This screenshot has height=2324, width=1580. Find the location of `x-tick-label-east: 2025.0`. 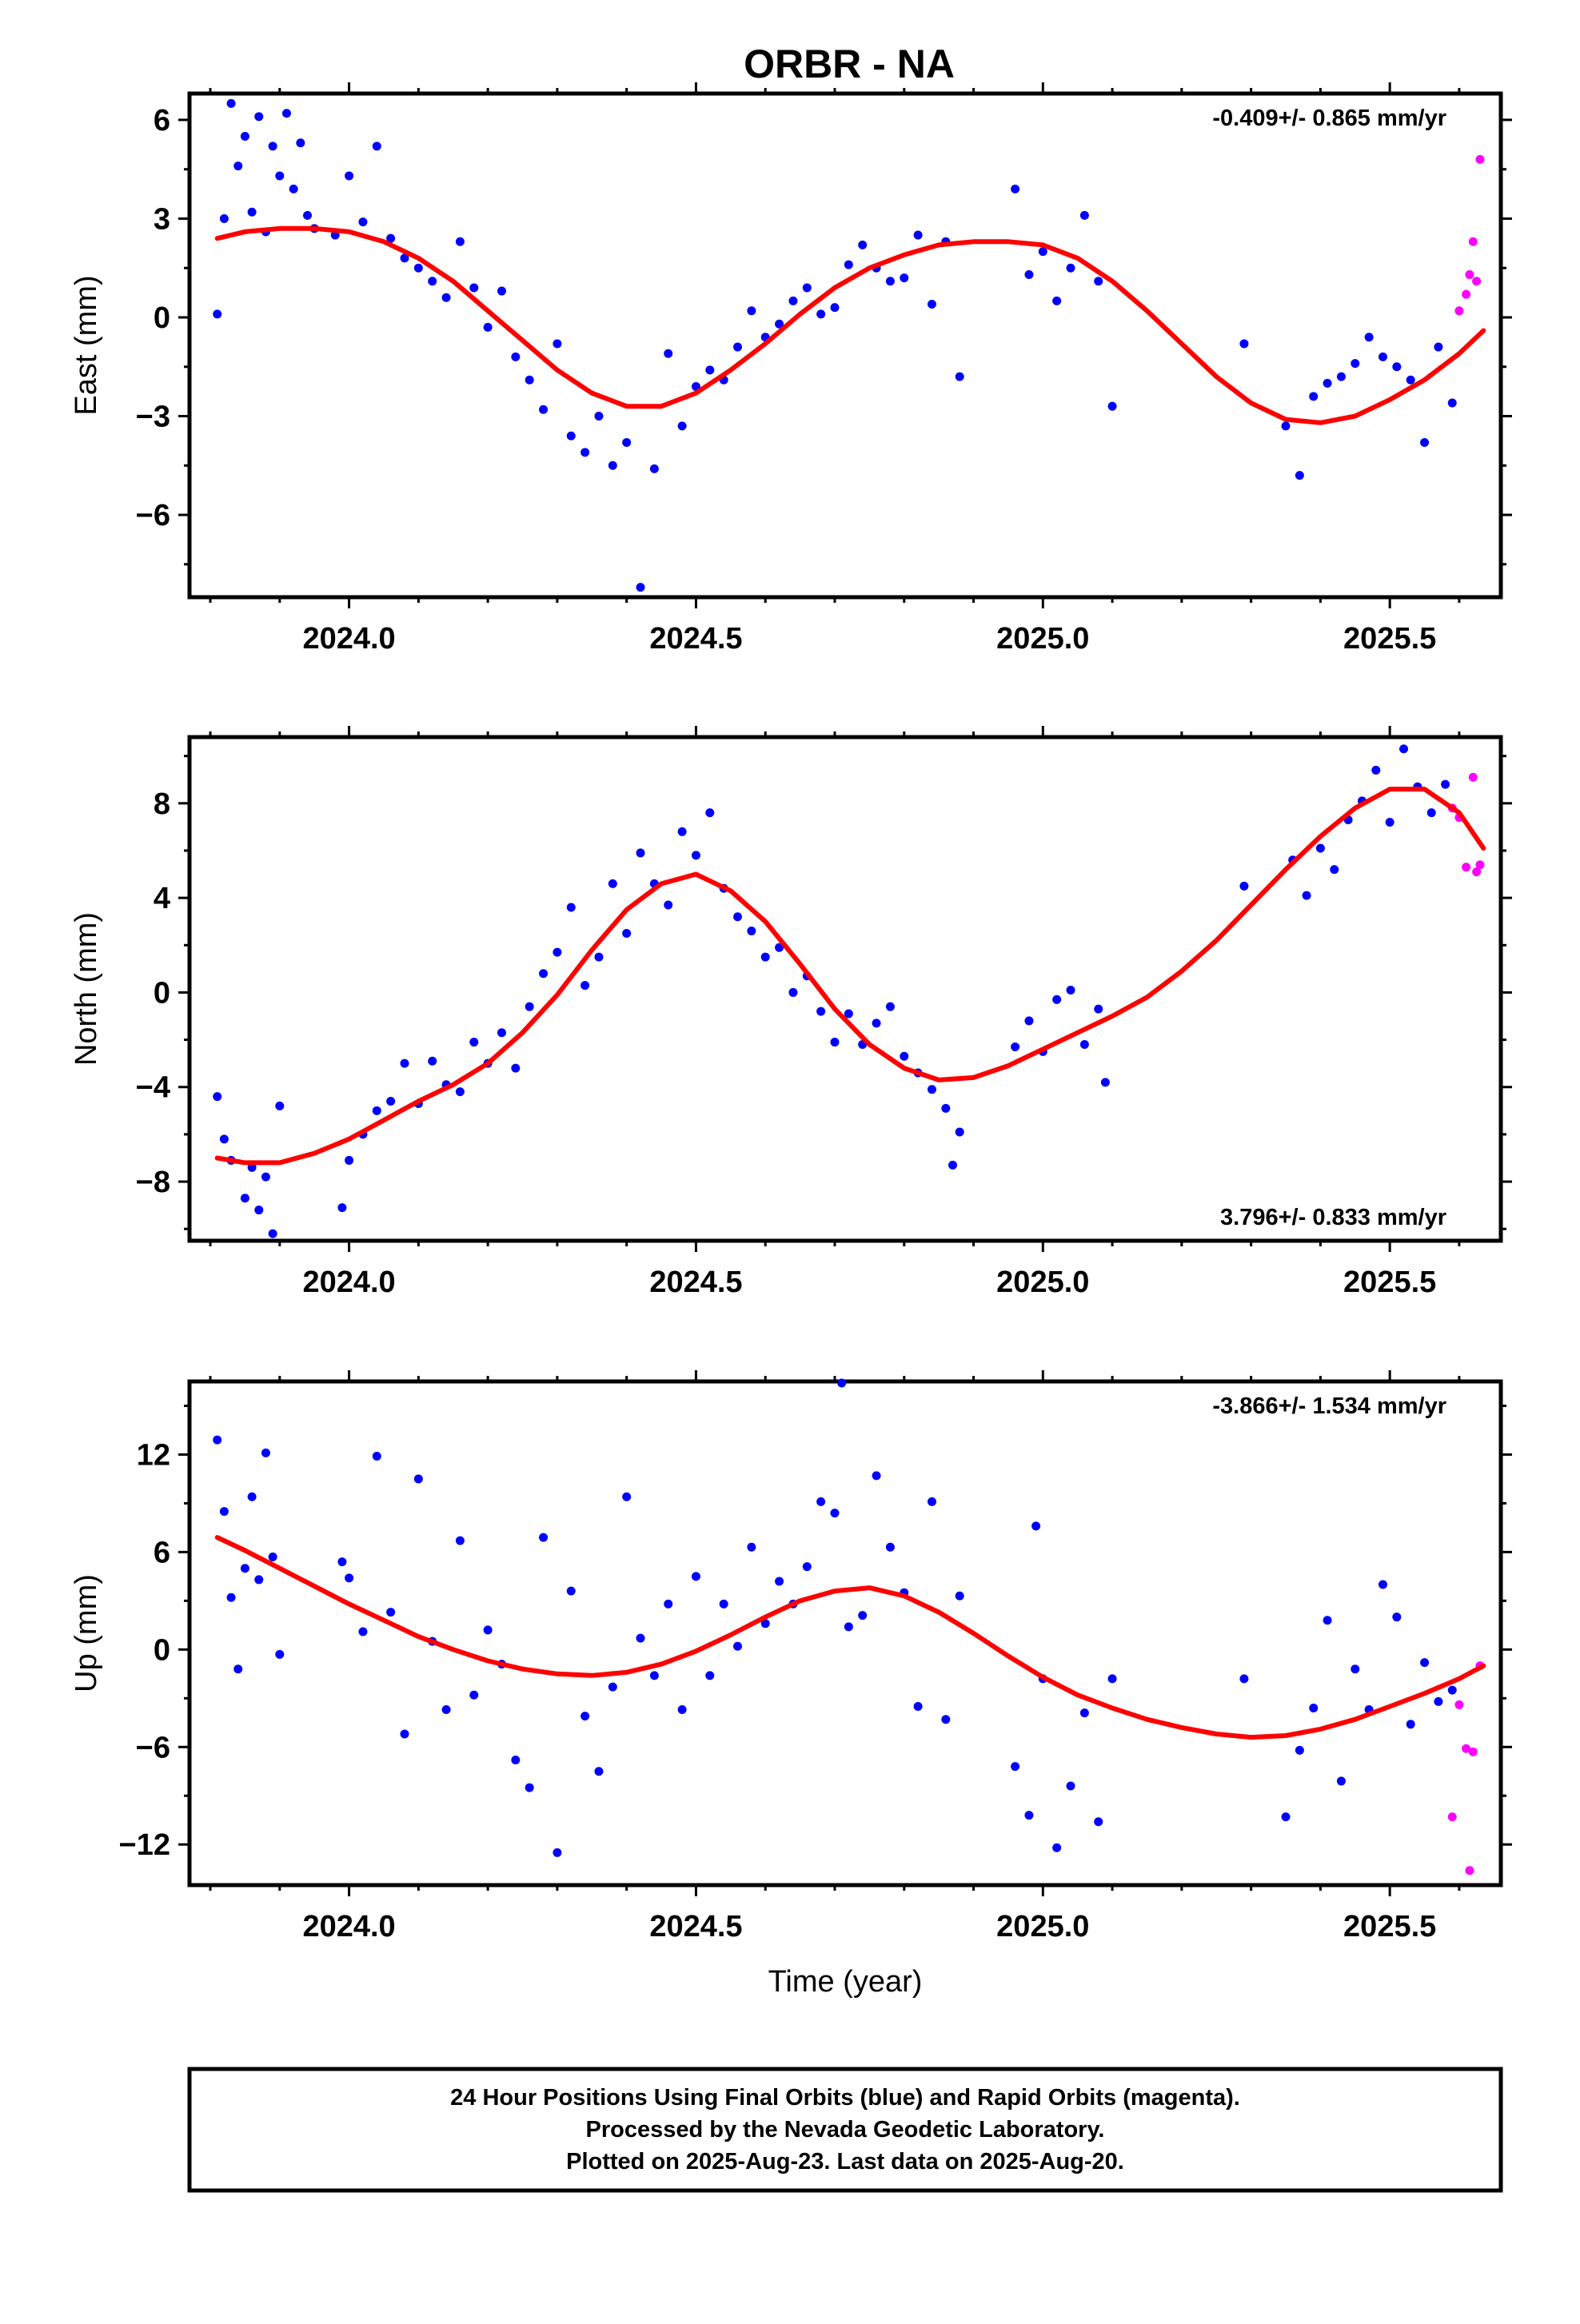

x-tick-label-east: 2025.0 is located at coordinates (1042, 639).